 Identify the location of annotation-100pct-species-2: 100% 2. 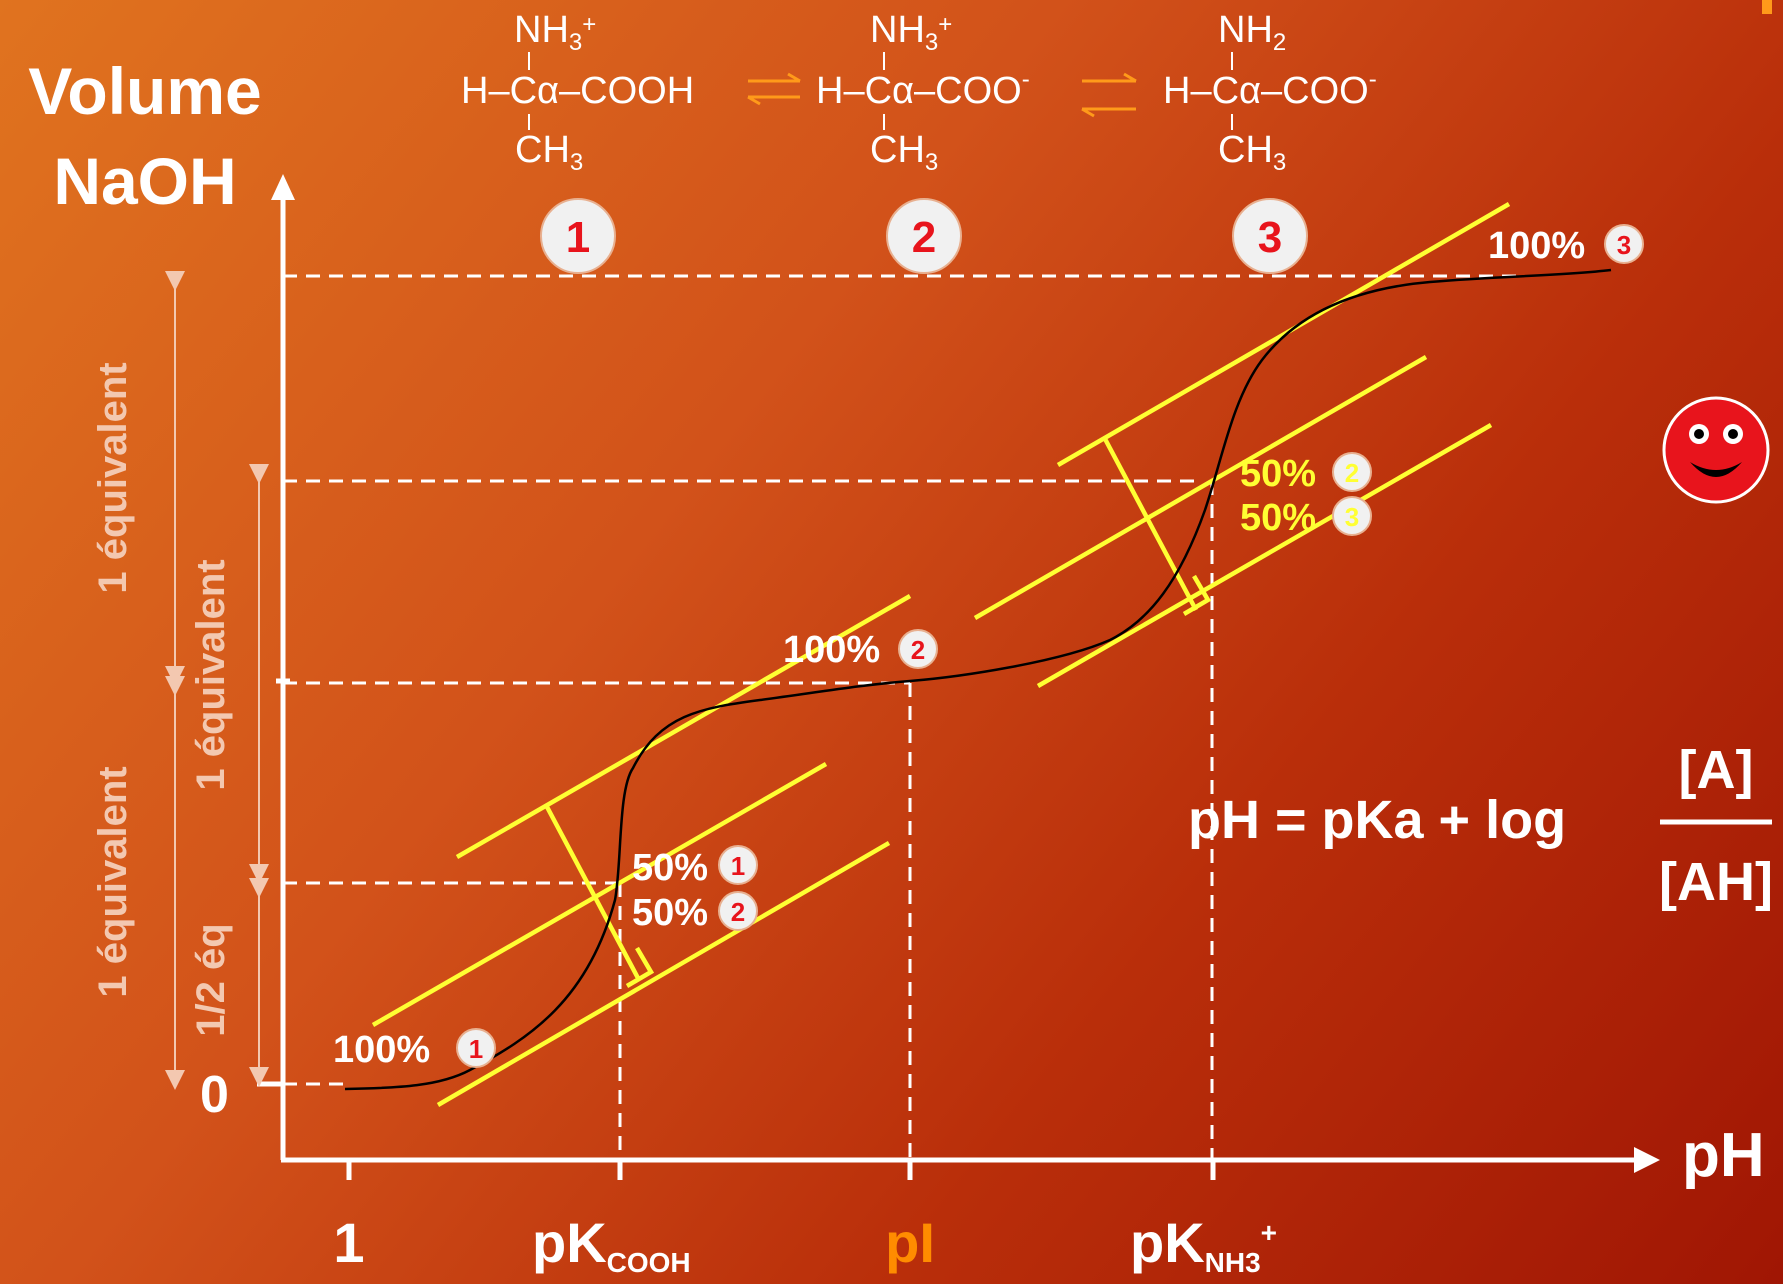
(860, 650).